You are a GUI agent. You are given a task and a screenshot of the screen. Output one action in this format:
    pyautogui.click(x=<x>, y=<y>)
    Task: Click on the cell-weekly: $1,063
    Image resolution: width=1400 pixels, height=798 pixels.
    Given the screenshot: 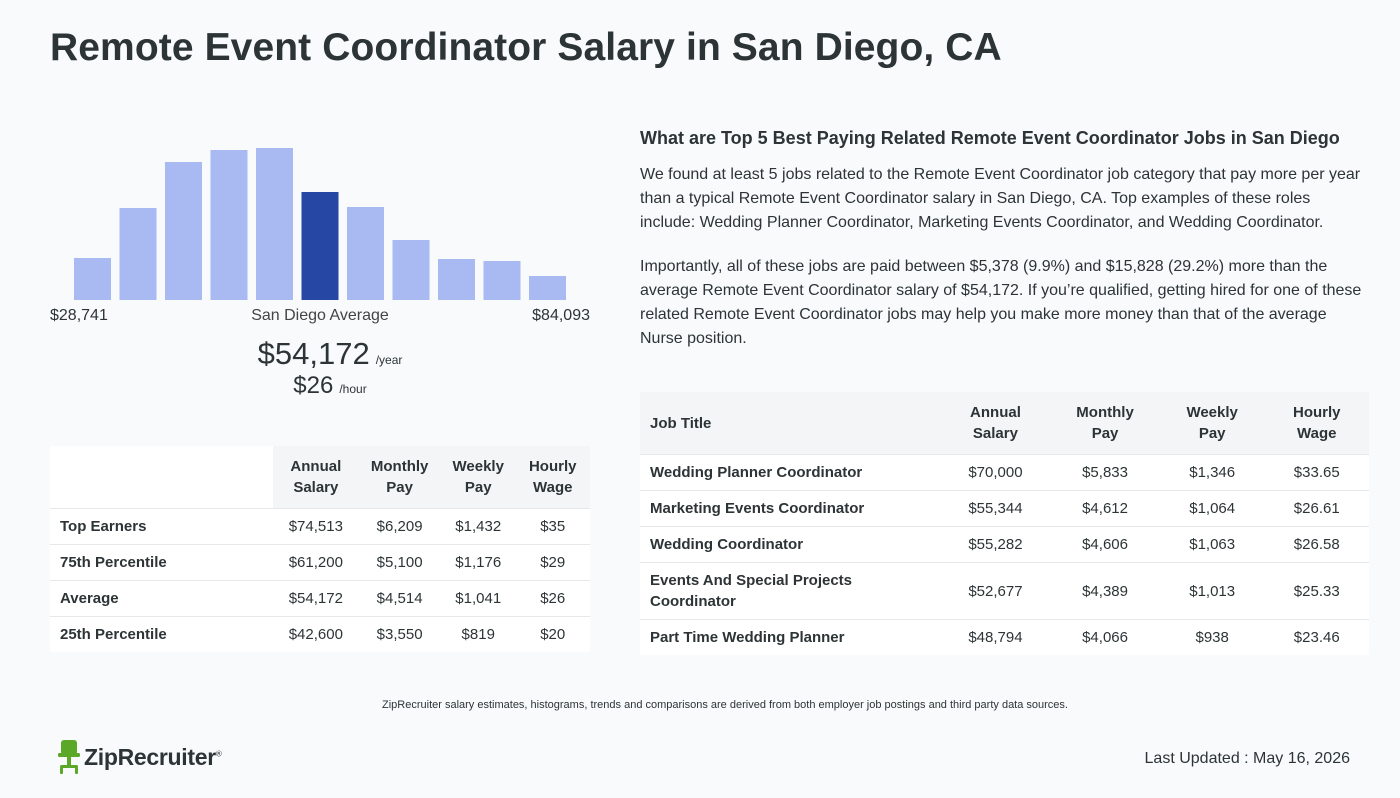 What is the action you would take?
    pyautogui.click(x=1212, y=544)
    